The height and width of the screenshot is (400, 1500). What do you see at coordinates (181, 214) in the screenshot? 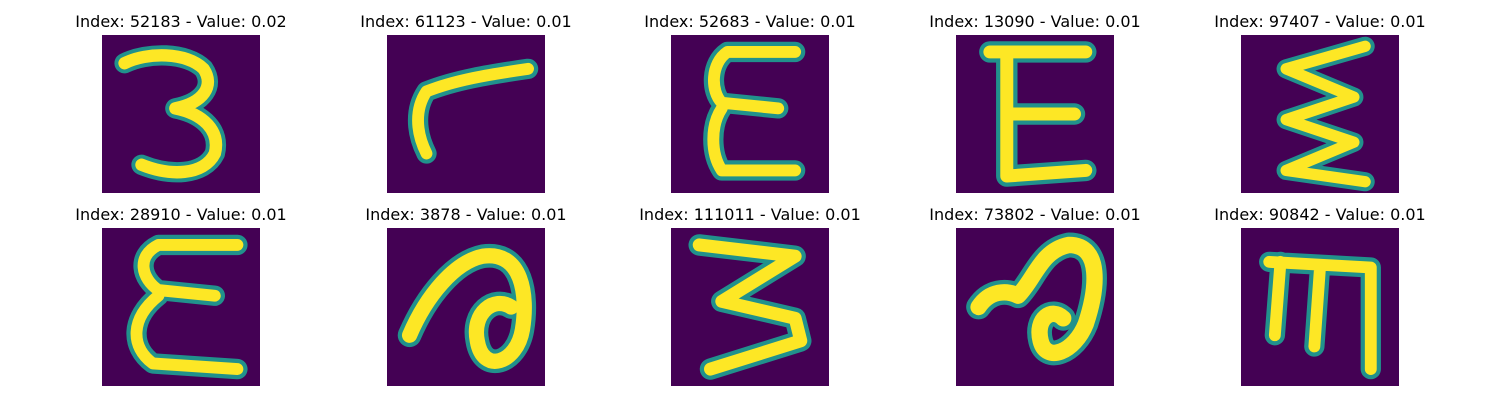
I see `panel-title: Index: 28910 - Value: 0.01` at bounding box center [181, 214].